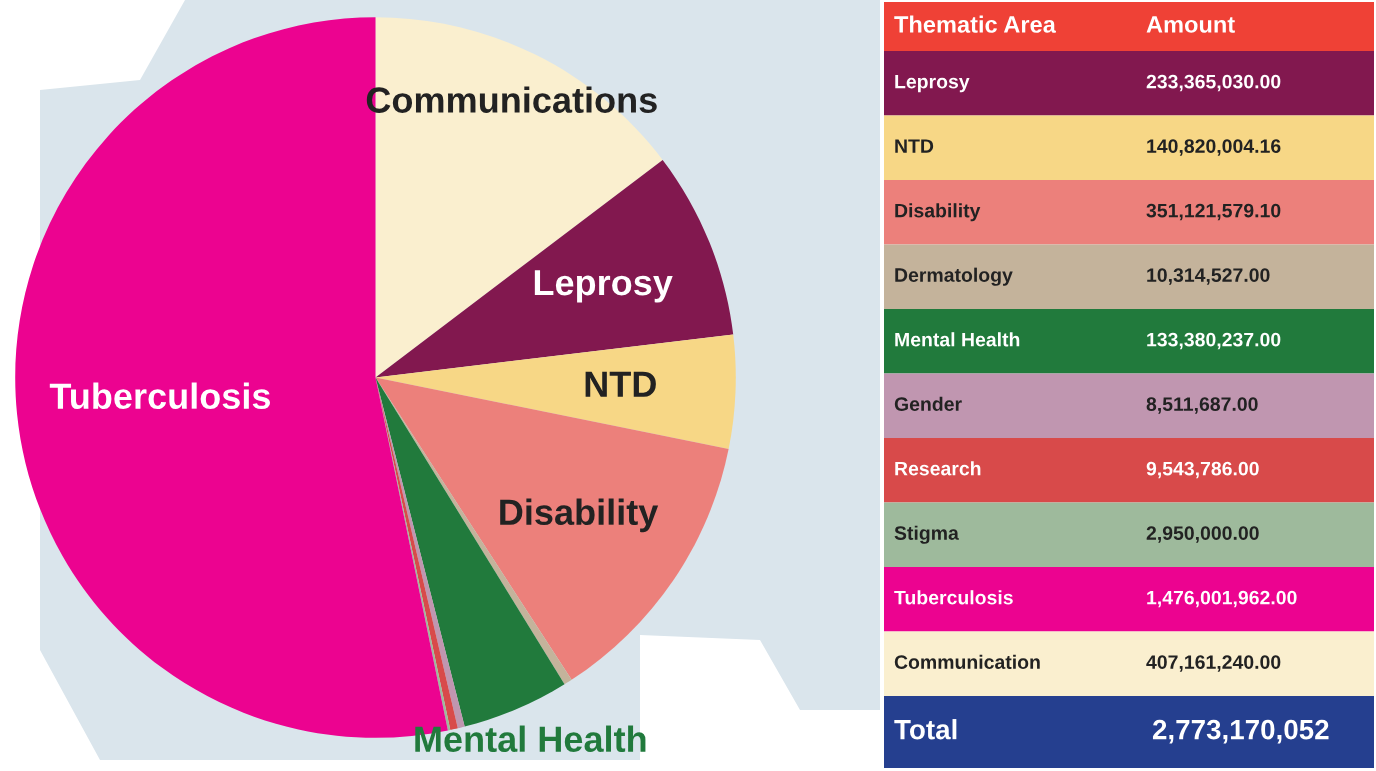  I want to click on text: 140,820,004.16, so click(1214, 147).